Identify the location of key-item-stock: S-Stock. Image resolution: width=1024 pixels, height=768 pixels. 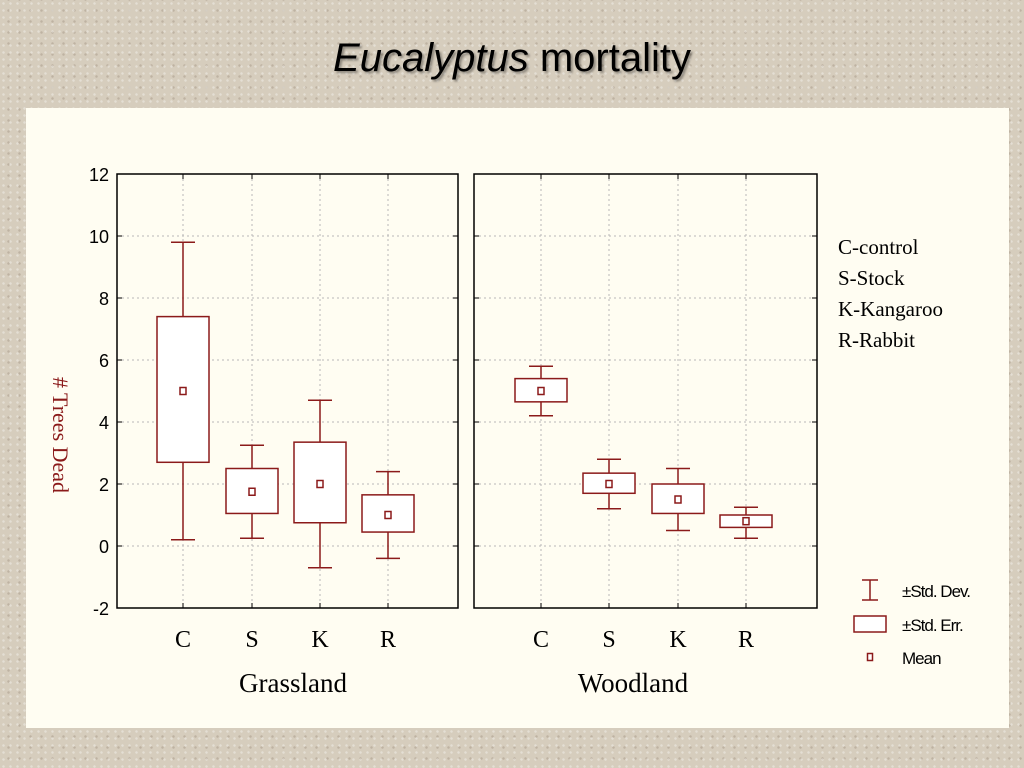
(871, 278).